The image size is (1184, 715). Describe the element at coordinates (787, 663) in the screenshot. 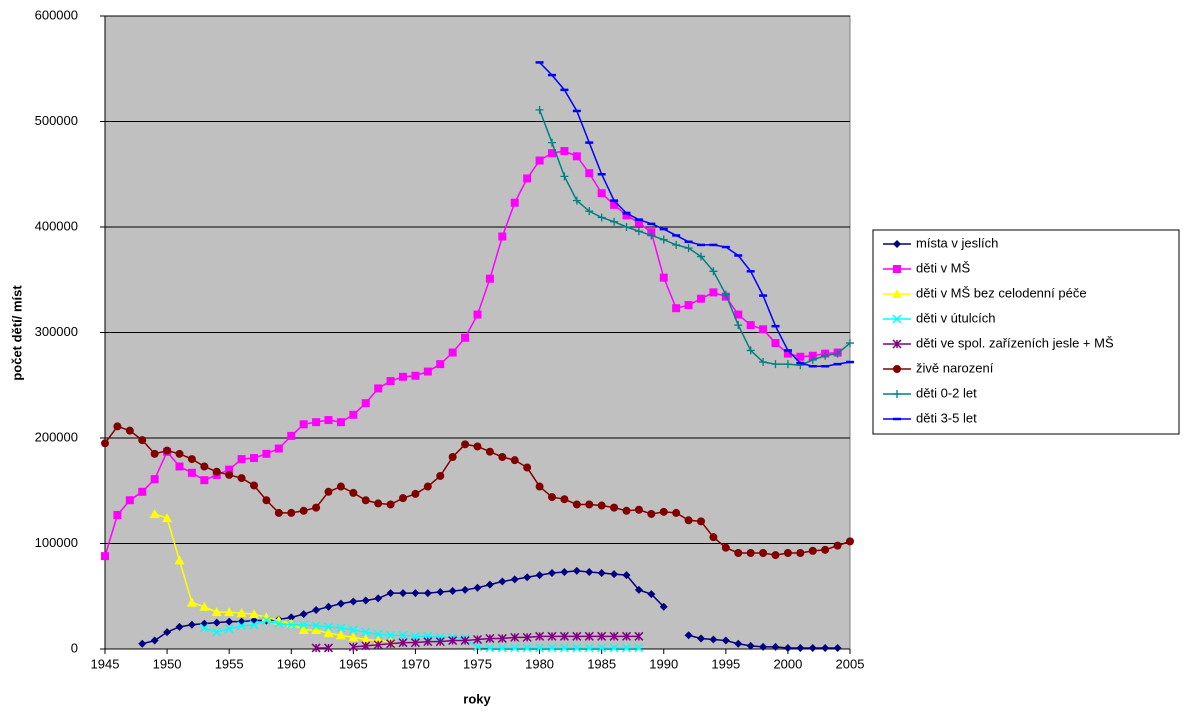

I see `x-tick-label: 2000` at that location.